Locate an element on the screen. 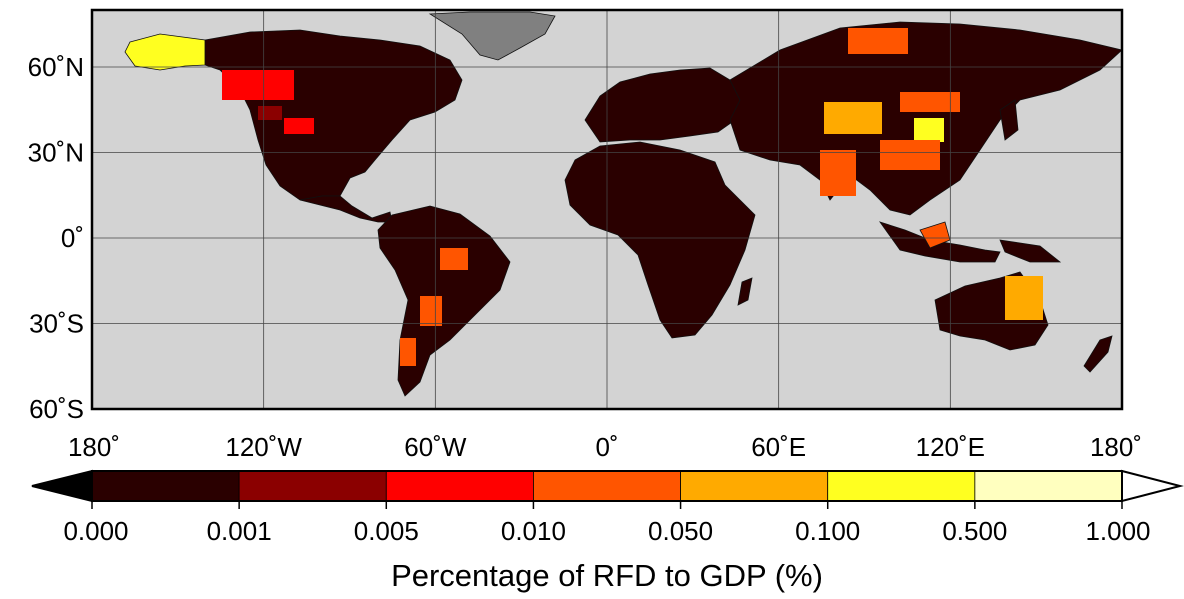  colorbar-tick-label: 0.001 is located at coordinates (239, 531).